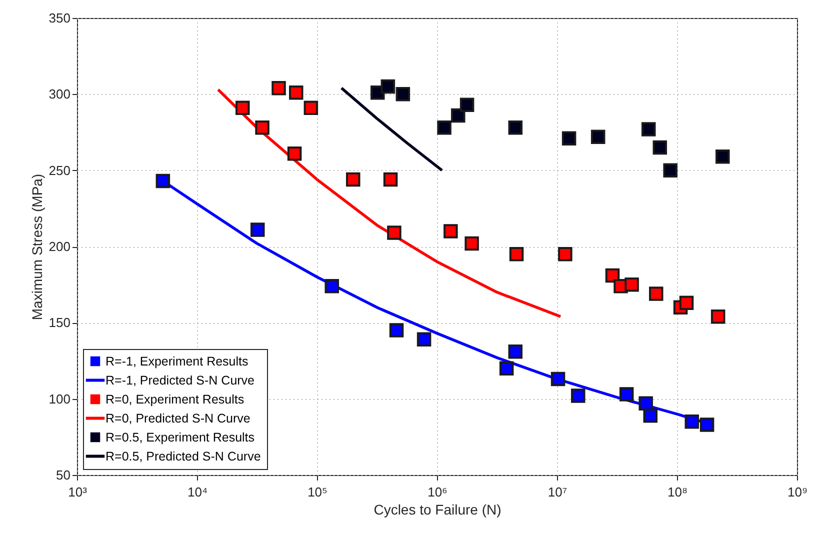 The width and height of the screenshot is (814, 534). Describe the element at coordinates (197, 492) in the screenshot. I see `x-tick-label: 10⁴` at that location.